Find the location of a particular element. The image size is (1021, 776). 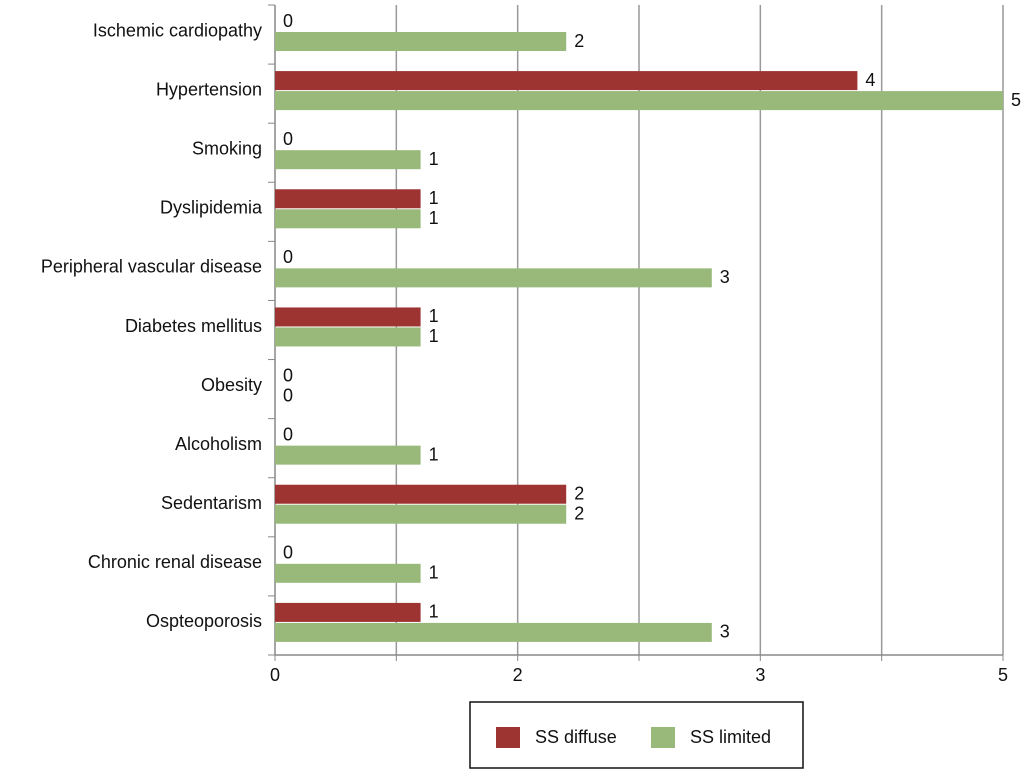

x-tick-label: 2 is located at coordinates (518, 675).